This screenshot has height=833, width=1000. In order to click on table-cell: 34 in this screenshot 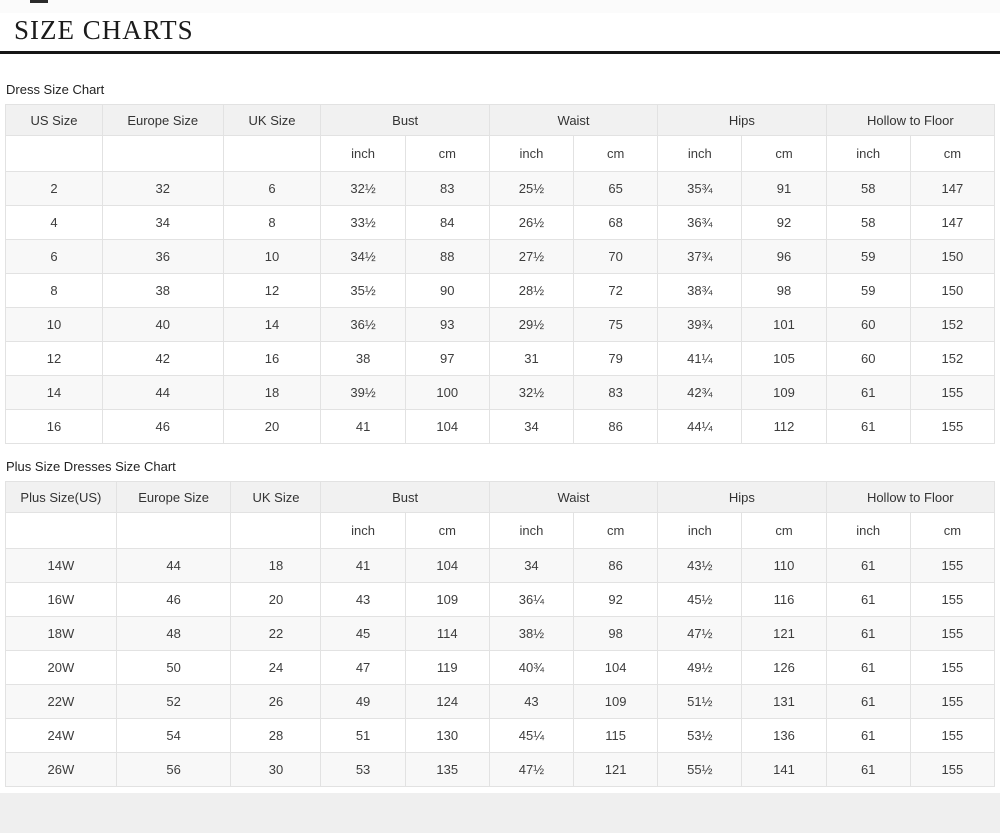, I will do `click(531, 427)`.